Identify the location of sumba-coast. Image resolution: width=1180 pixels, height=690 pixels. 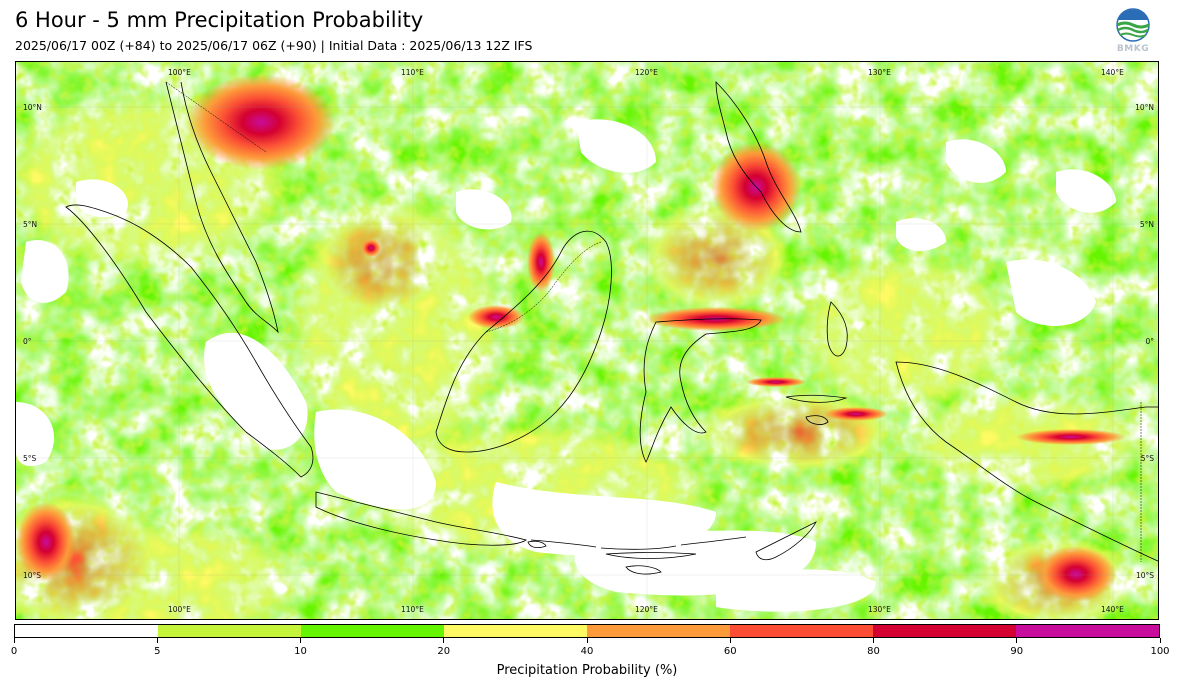
(643, 570).